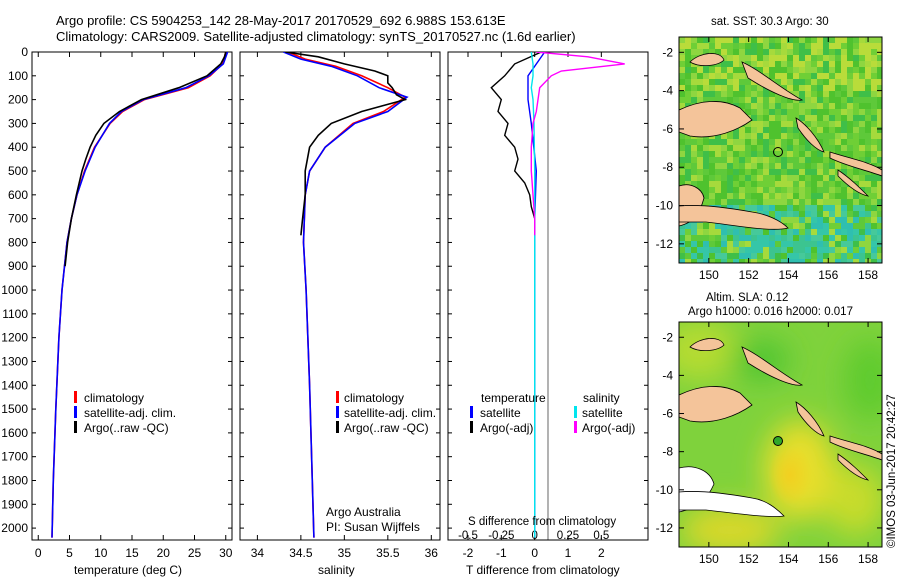  I want to click on legend-swatch-sal-satellite, so click(575, 412).